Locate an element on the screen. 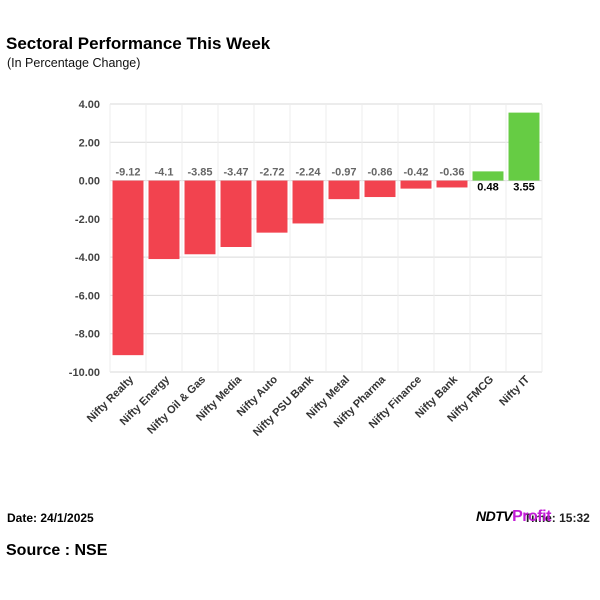  ndtv-profit-logo: NDTVProfit is located at coordinates (513, 517).